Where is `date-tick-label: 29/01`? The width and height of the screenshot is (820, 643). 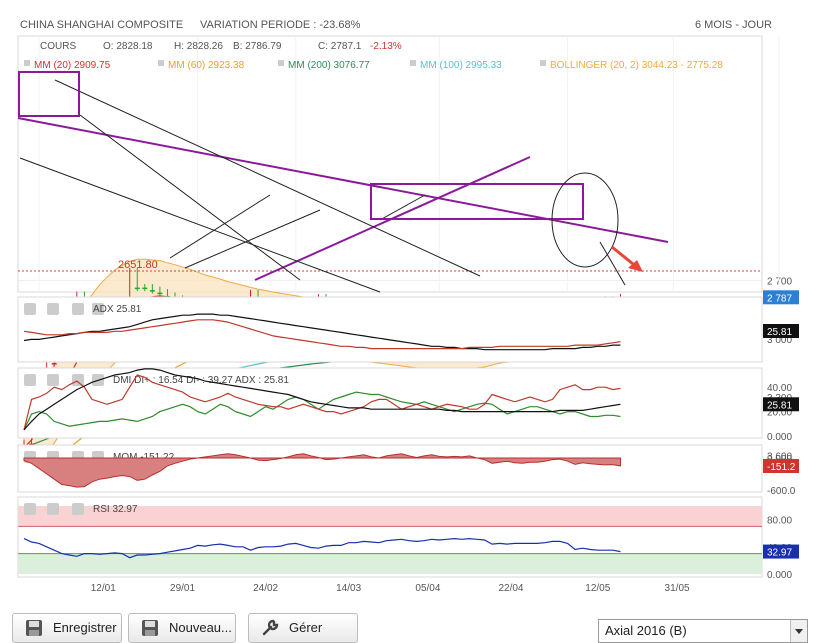 date-tick-label: 29/01 is located at coordinates (182, 588).